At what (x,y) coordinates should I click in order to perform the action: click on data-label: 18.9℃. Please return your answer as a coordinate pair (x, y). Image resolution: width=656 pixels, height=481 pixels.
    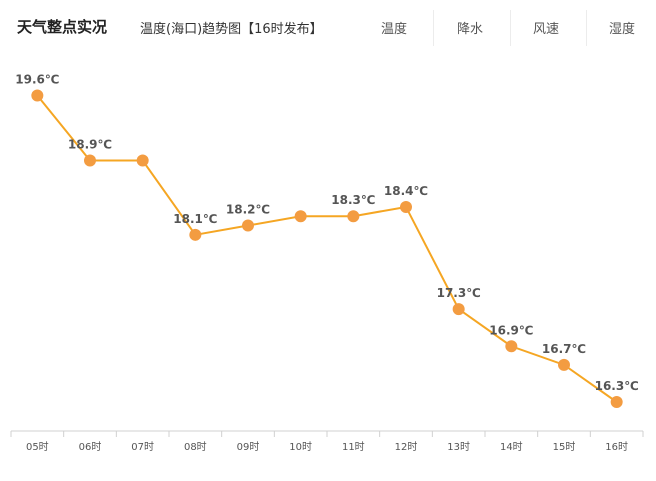
    Looking at the image, I should click on (90, 145).